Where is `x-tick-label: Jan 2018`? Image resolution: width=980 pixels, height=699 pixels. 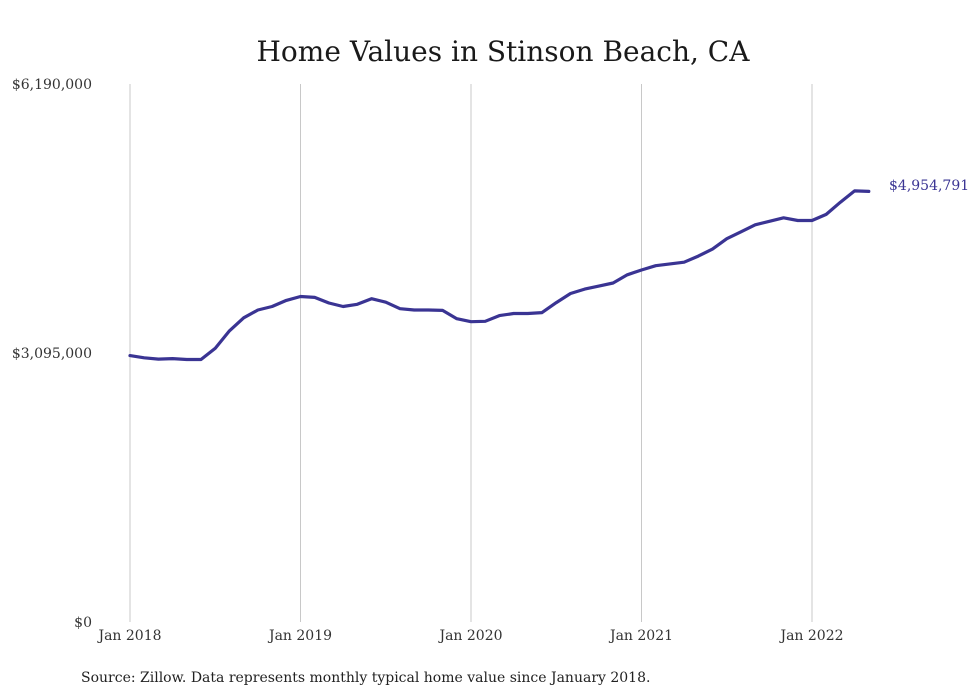 x-tick-label: Jan 2018 is located at coordinates (128, 636).